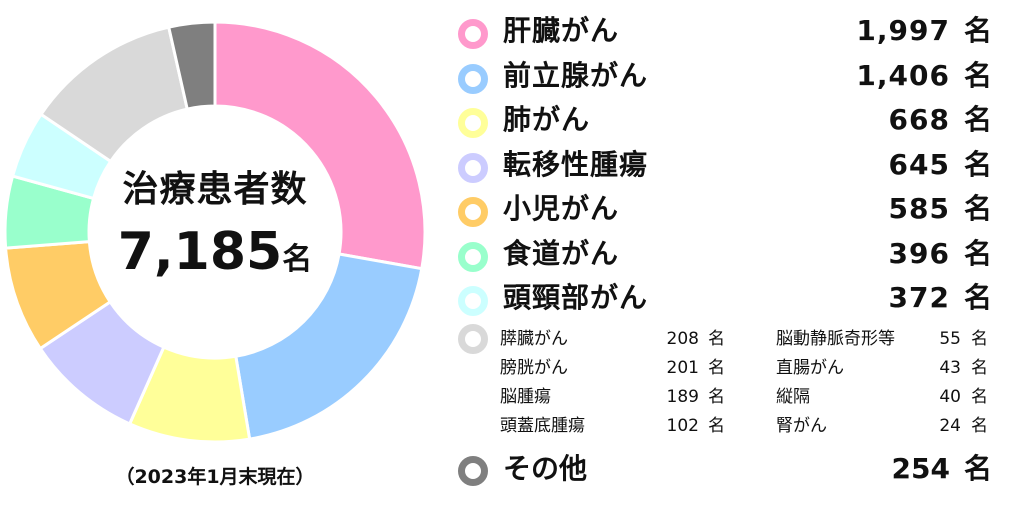  Describe the element at coordinates (903, 75) in the screenshot. I see `legend-value: 1,406` at that location.